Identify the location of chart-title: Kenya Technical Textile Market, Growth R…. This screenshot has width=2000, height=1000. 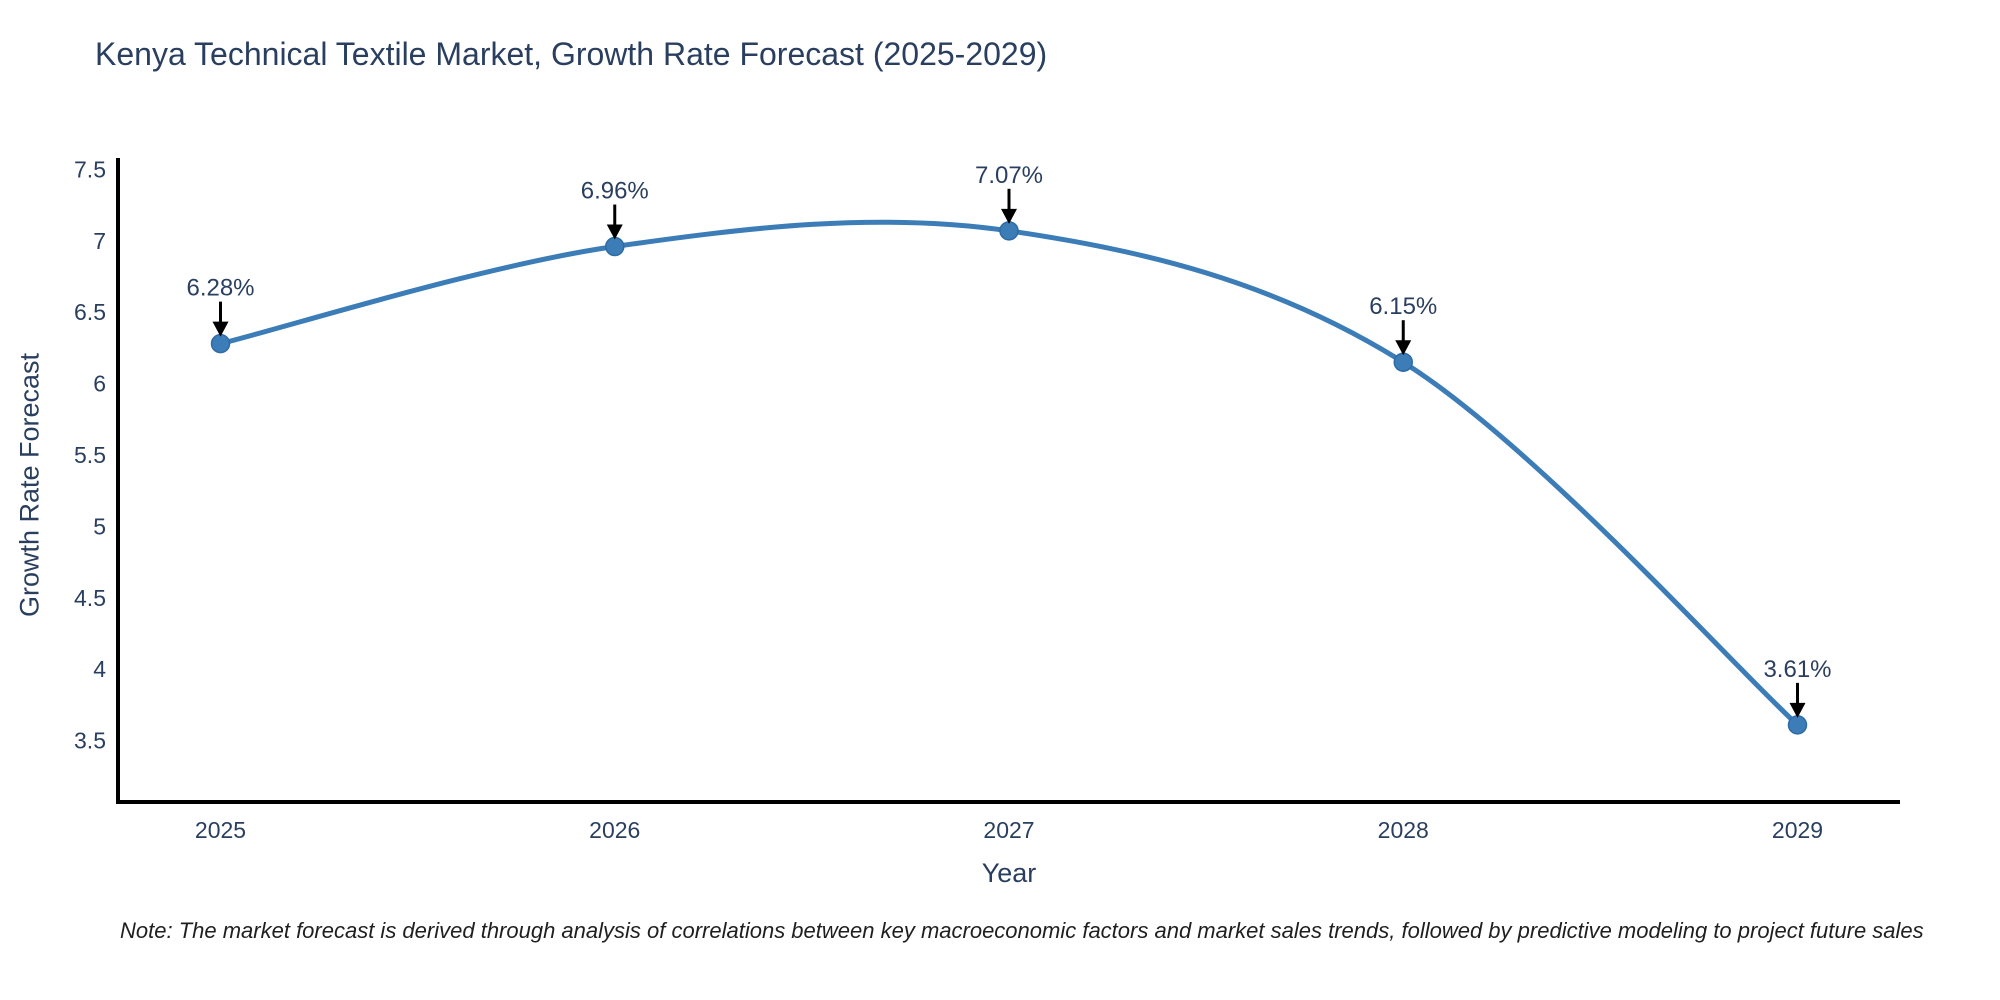
(571, 54).